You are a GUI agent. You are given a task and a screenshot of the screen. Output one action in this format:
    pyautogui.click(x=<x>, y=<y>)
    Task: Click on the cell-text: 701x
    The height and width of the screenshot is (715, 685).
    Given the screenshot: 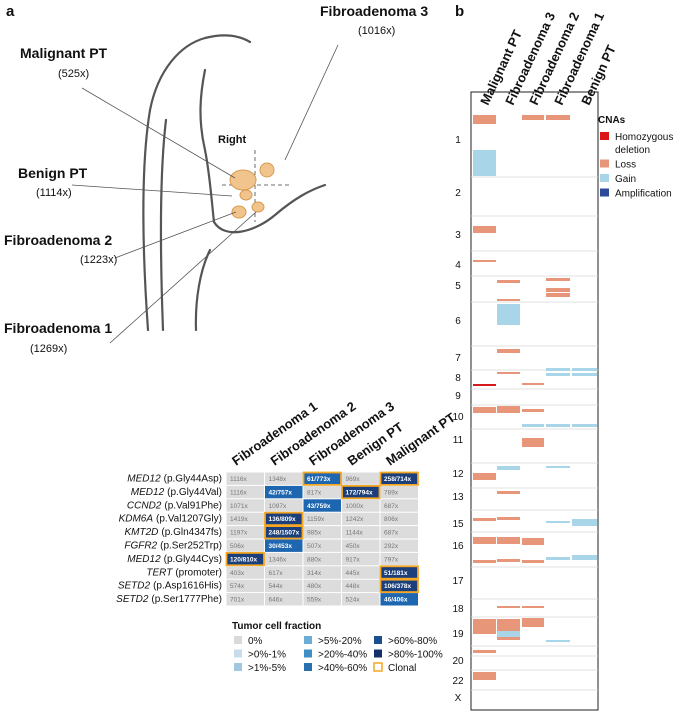 What is the action you would take?
    pyautogui.click(x=237, y=600)
    